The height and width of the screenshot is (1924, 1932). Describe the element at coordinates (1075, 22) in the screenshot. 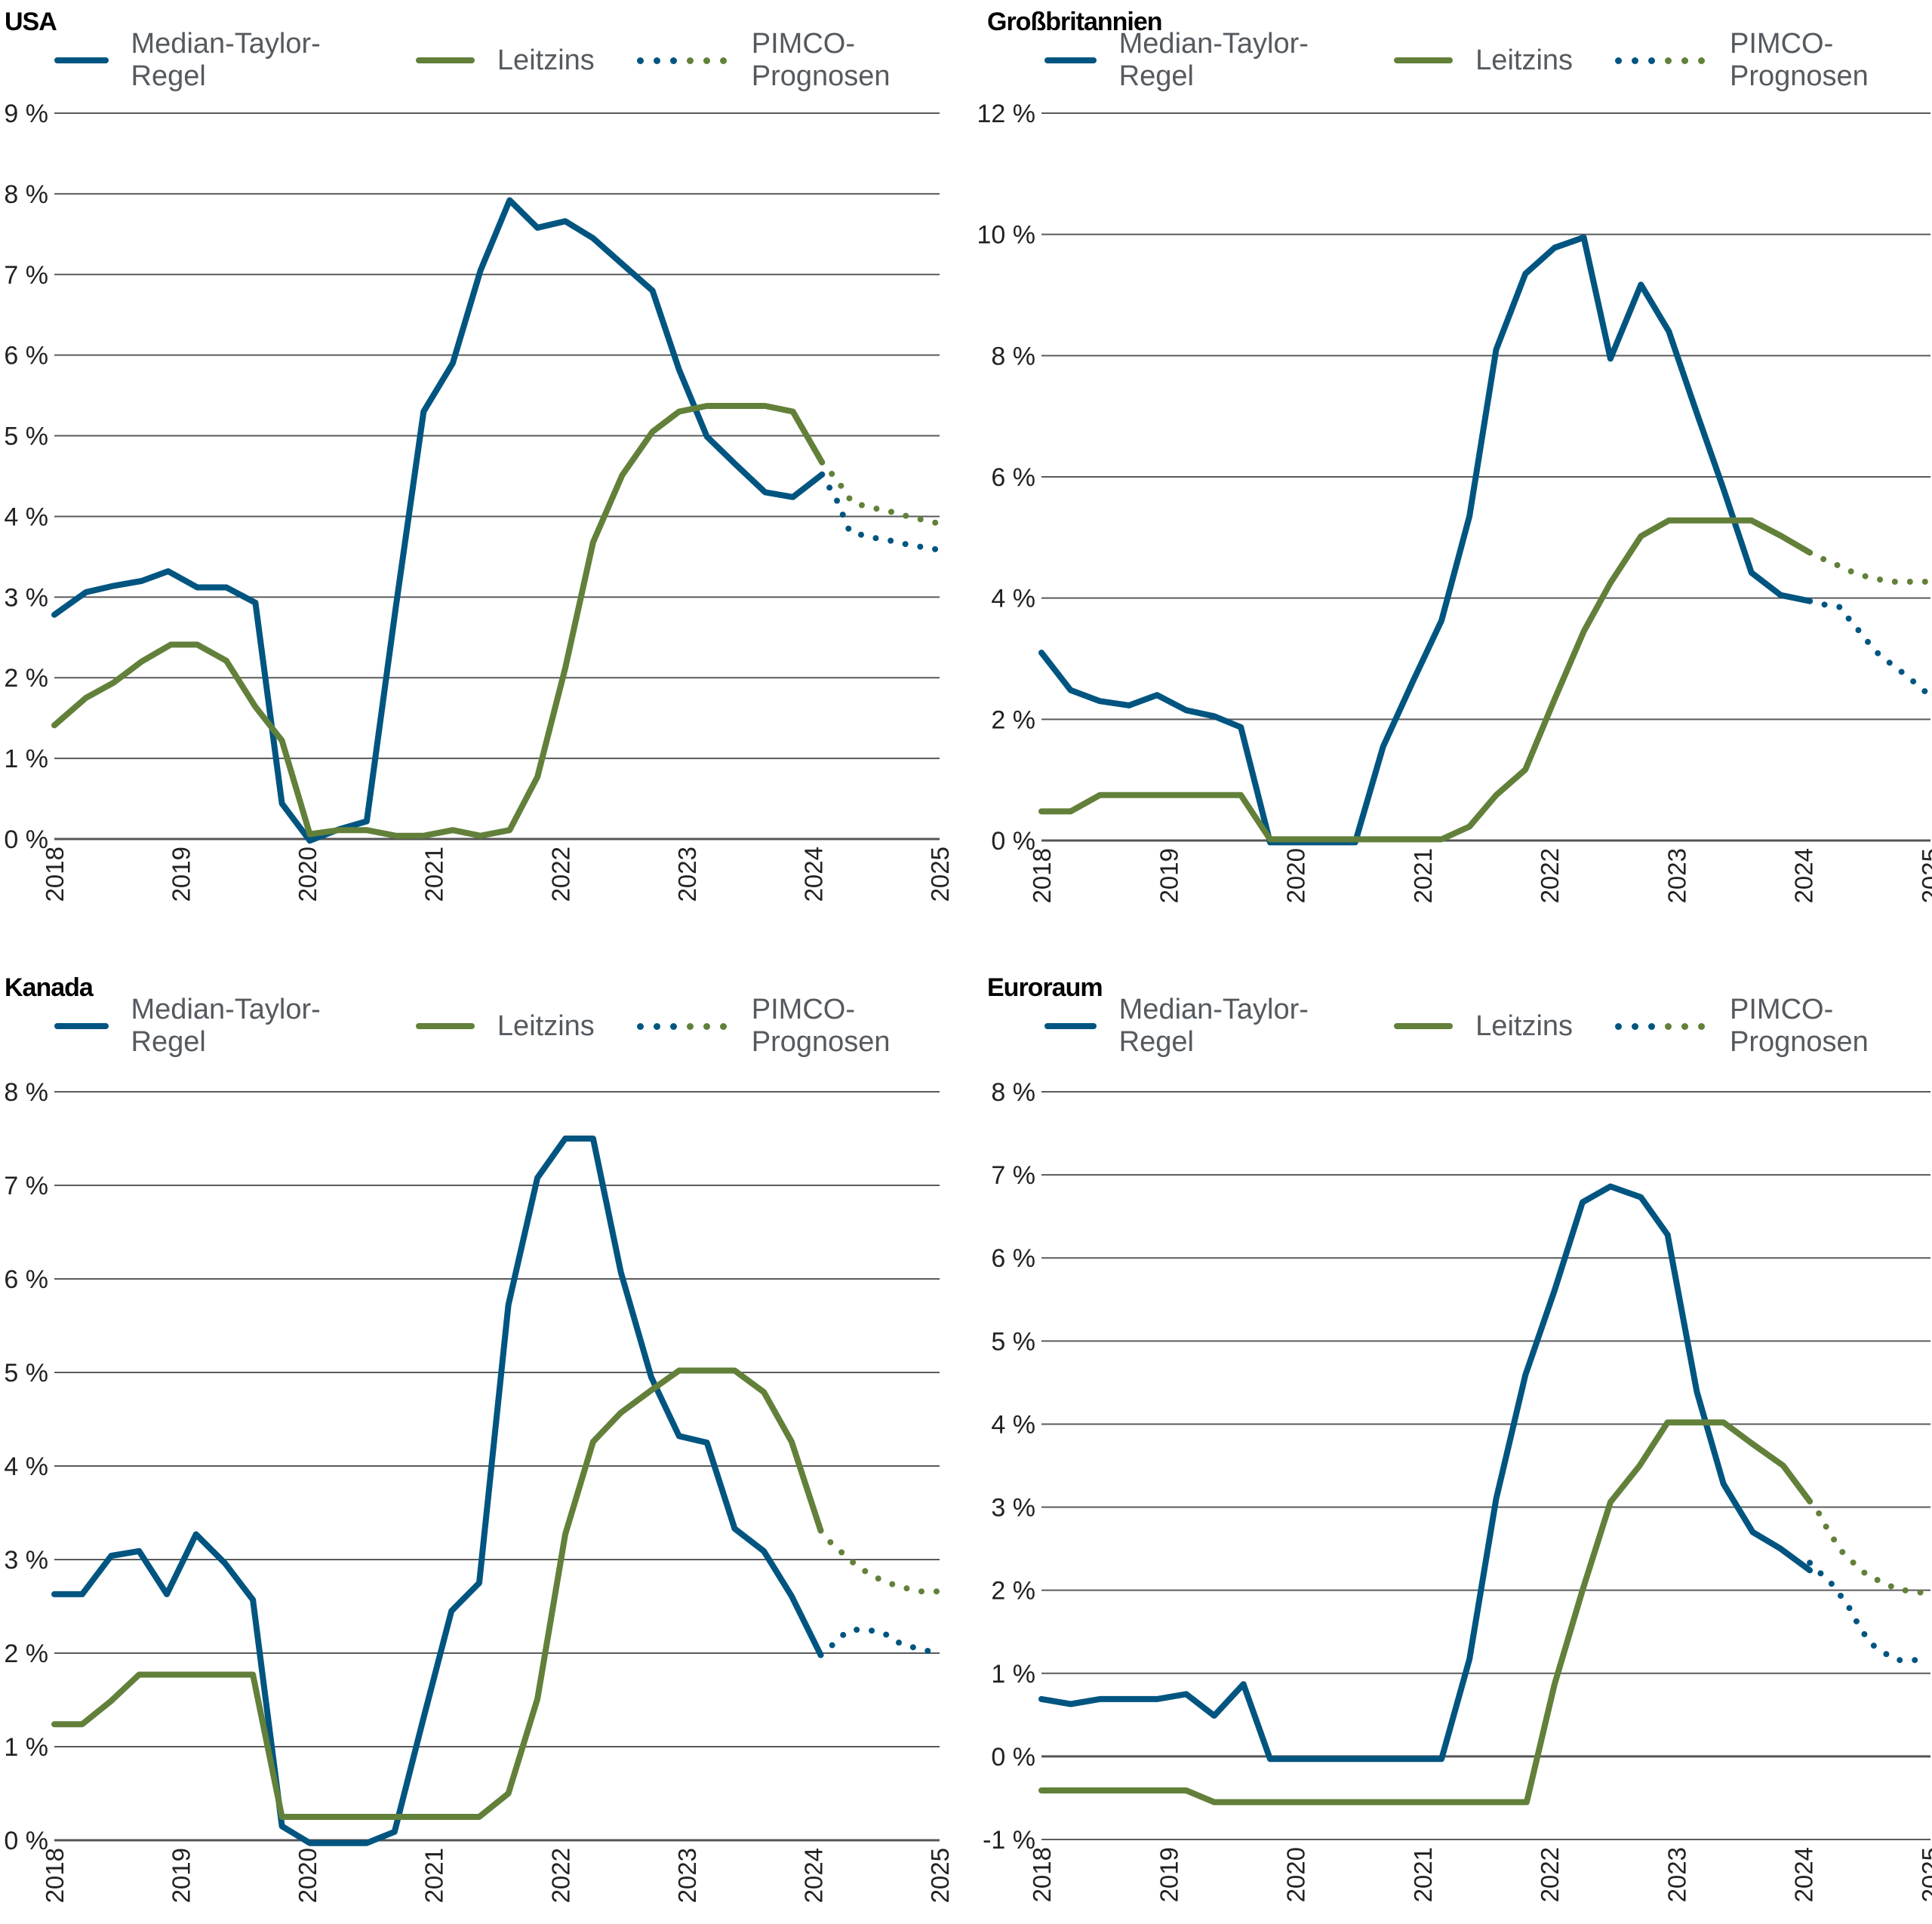

I see `chart-title: Großbritannien` at that location.